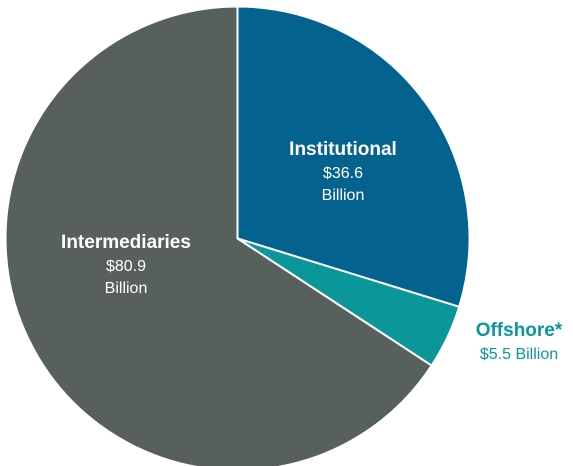 The width and height of the screenshot is (573, 466). What do you see at coordinates (126, 266) in the screenshot?
I see `slice-value-intermediaries: $80.9` at bounding box center [126, 266].